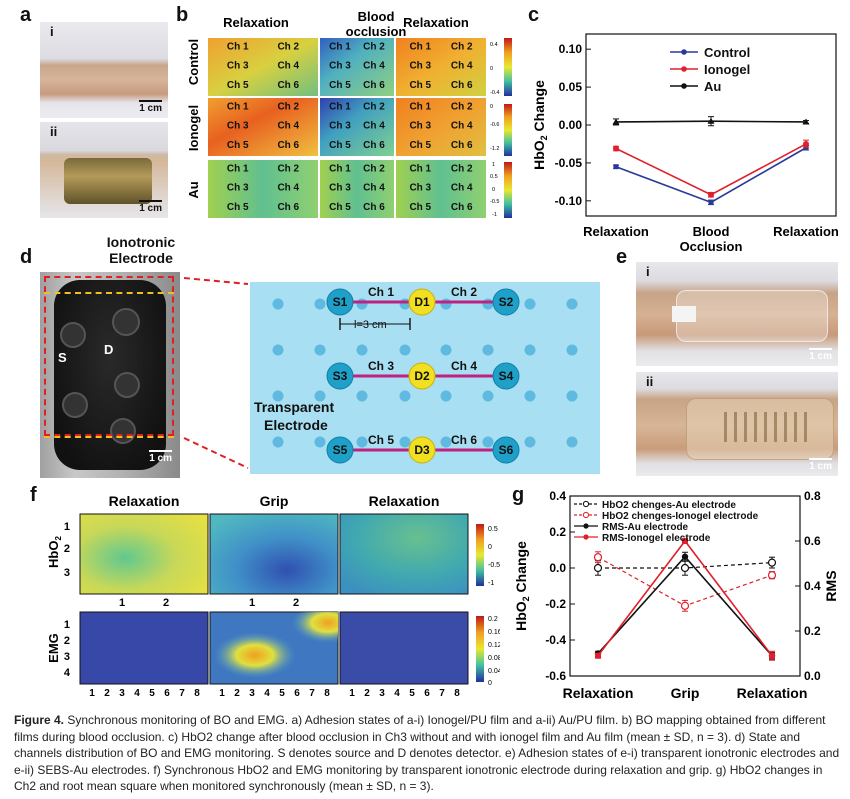 The width and height of the screenshot is (850, 799). What do you see at coordinates (711, 231) in the screenshot?
I see `x-tick-label: Blood` at bounding box center [711, 231].